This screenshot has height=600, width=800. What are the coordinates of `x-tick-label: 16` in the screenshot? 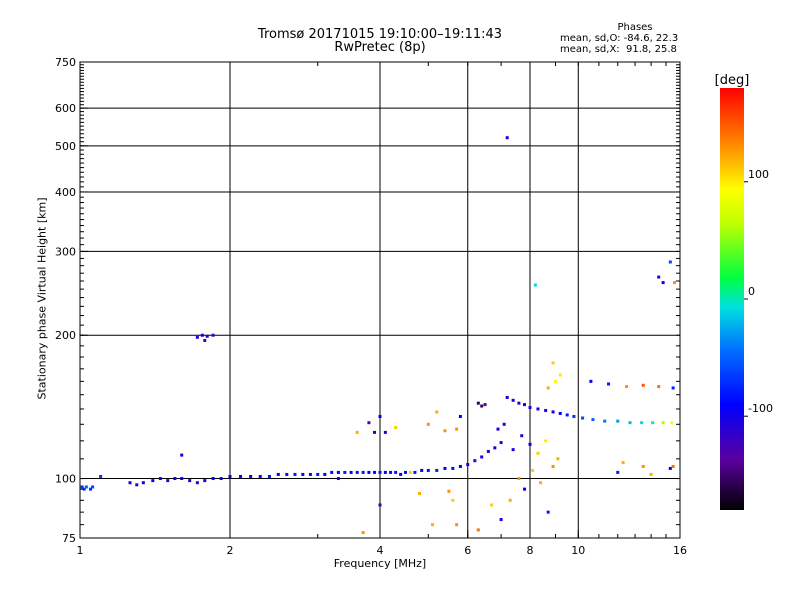 It's located at (680, 550).